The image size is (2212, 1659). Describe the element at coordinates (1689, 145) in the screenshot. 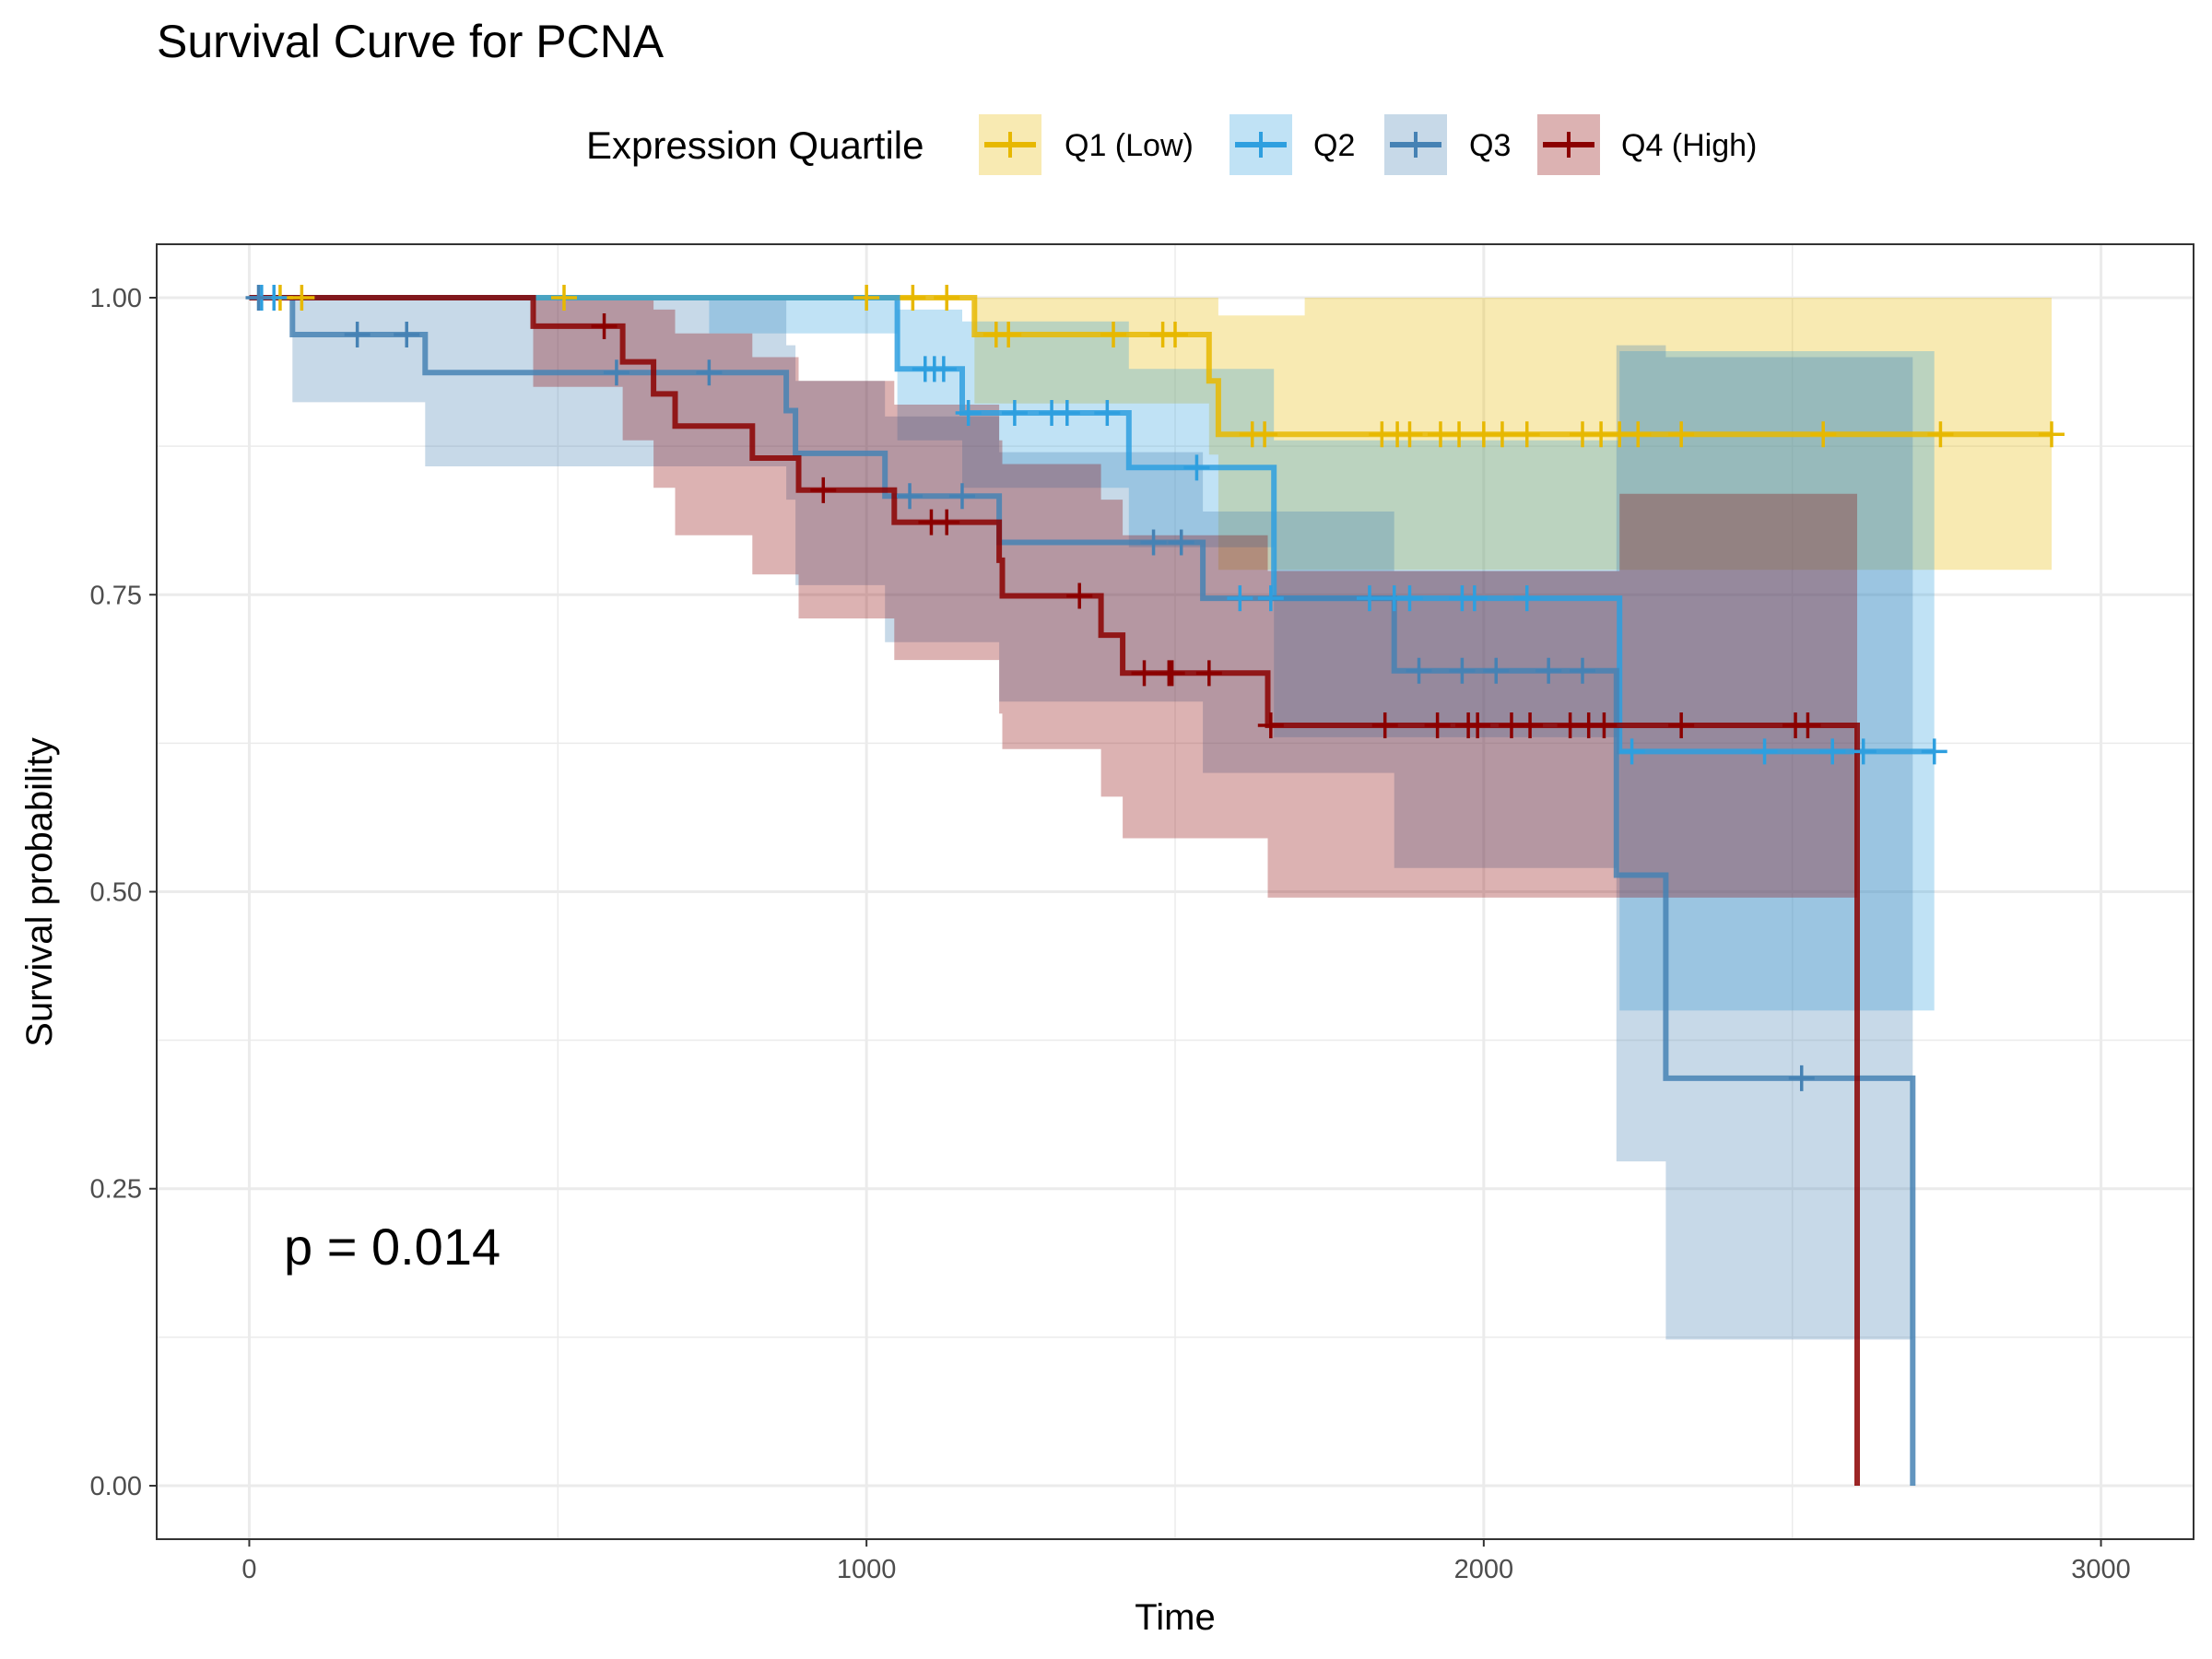

I see `legend-label-q4-high: Q4 (High)` at that location.